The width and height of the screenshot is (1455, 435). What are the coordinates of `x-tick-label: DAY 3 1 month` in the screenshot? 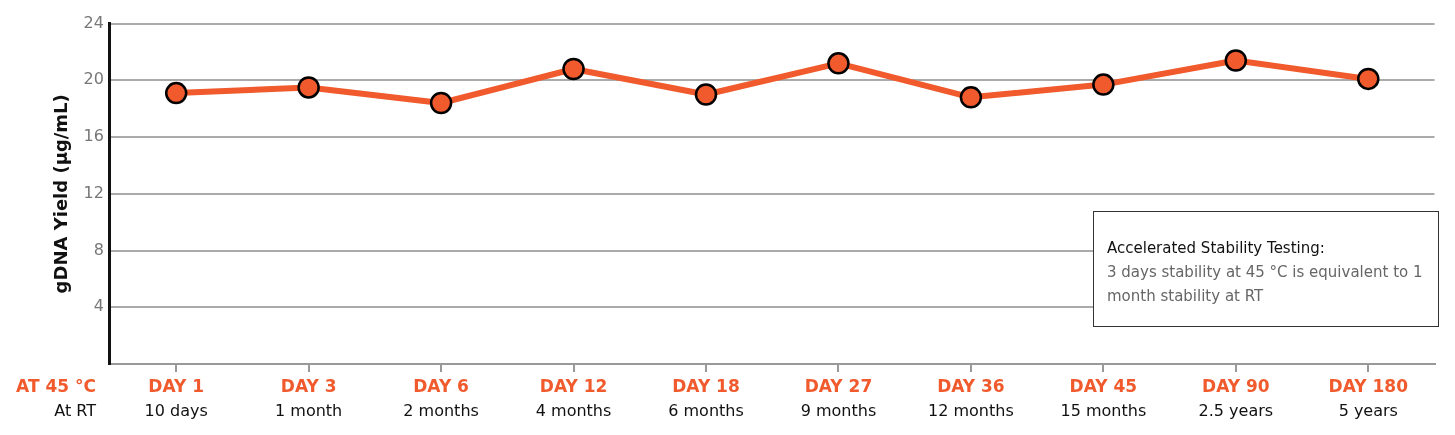 It's located at (309, 398).